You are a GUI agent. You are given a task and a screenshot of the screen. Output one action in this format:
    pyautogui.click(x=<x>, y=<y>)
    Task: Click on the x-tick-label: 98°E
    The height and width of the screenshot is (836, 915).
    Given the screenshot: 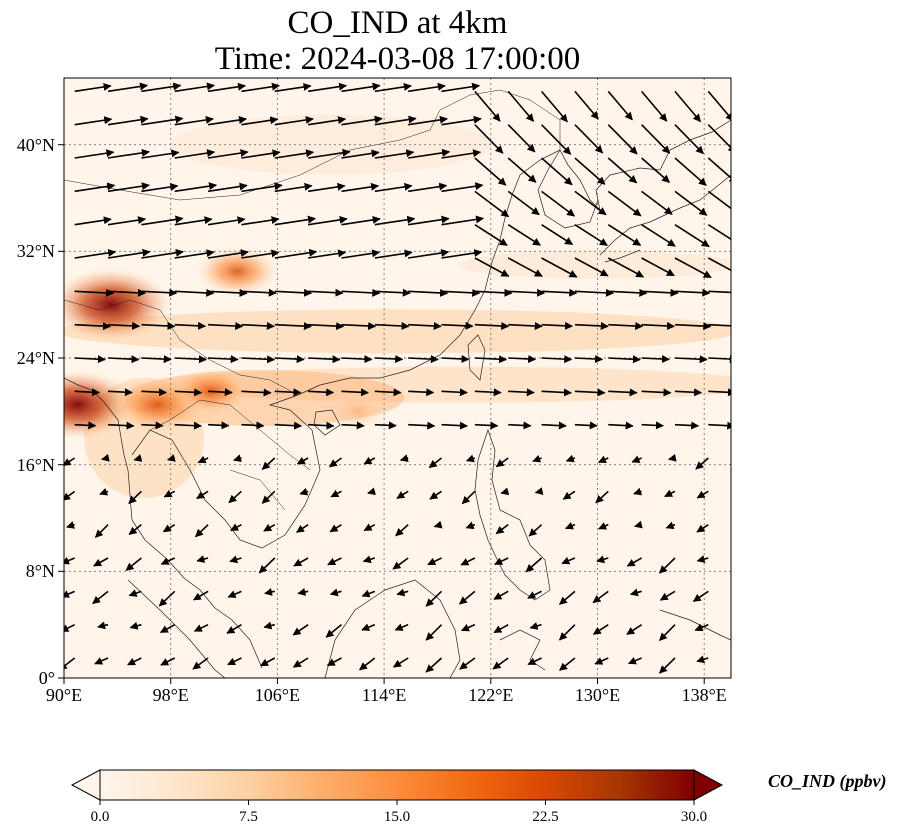 What is the action you would take?
    pyautogui.click(x=171, y=695)
    